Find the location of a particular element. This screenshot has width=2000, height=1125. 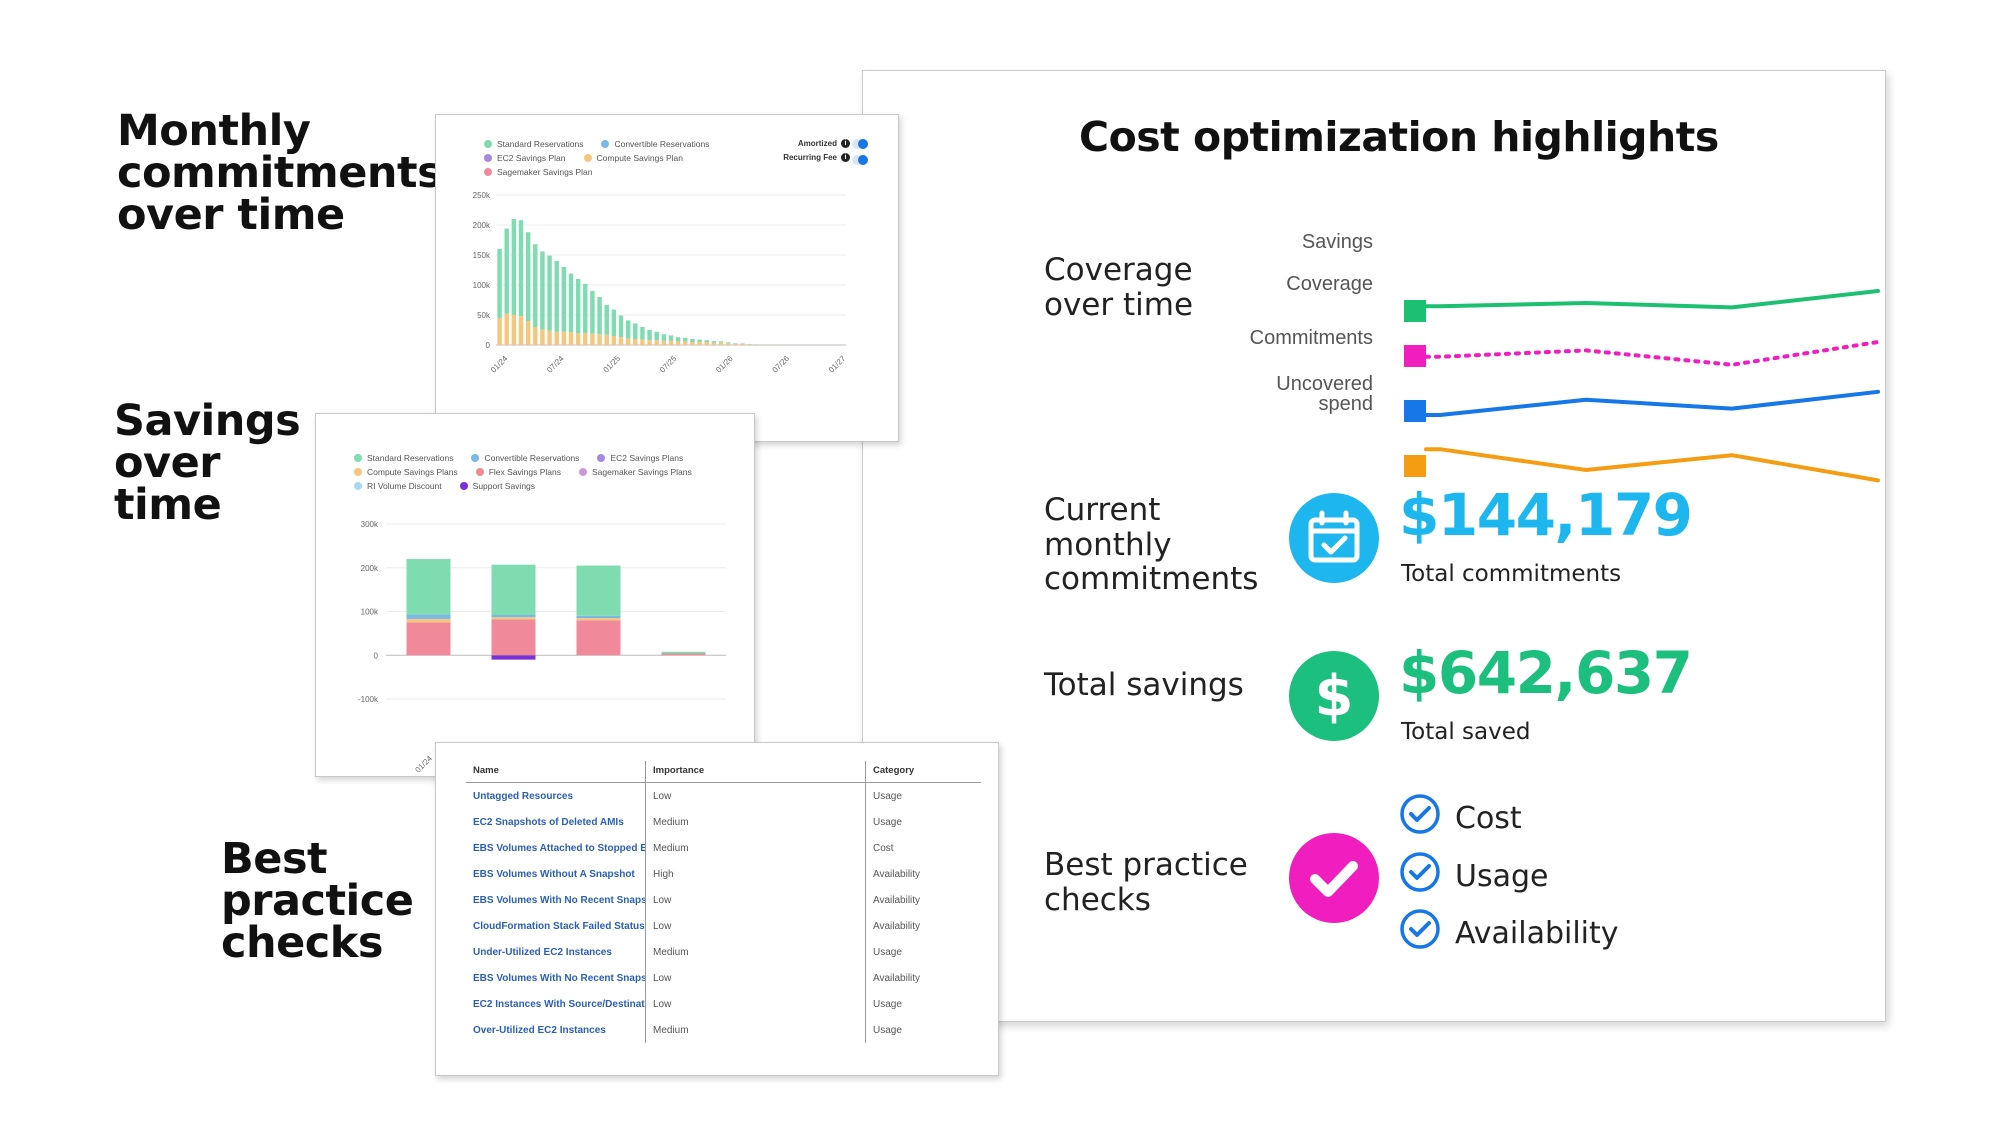

check-name-link: EC2 Snapshots of Deleted AMIs is located at coordinates (556, 822).